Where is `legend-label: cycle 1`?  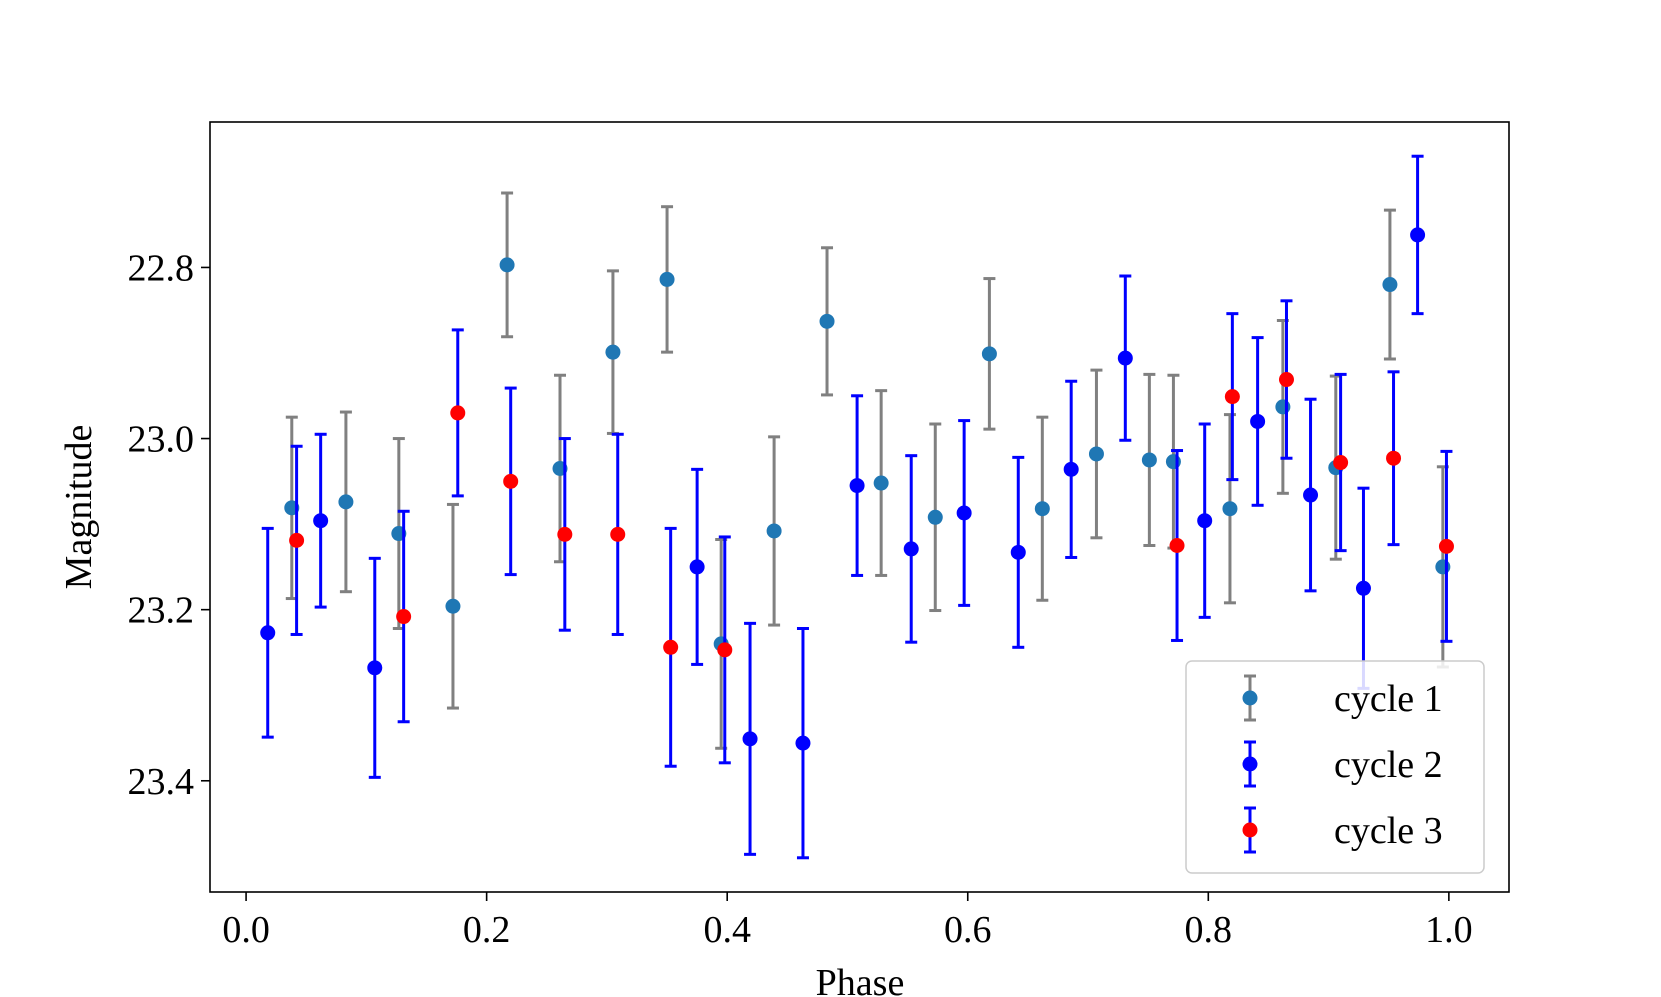 legend-label: cycle 1 is located at coordinates (1388, 699).